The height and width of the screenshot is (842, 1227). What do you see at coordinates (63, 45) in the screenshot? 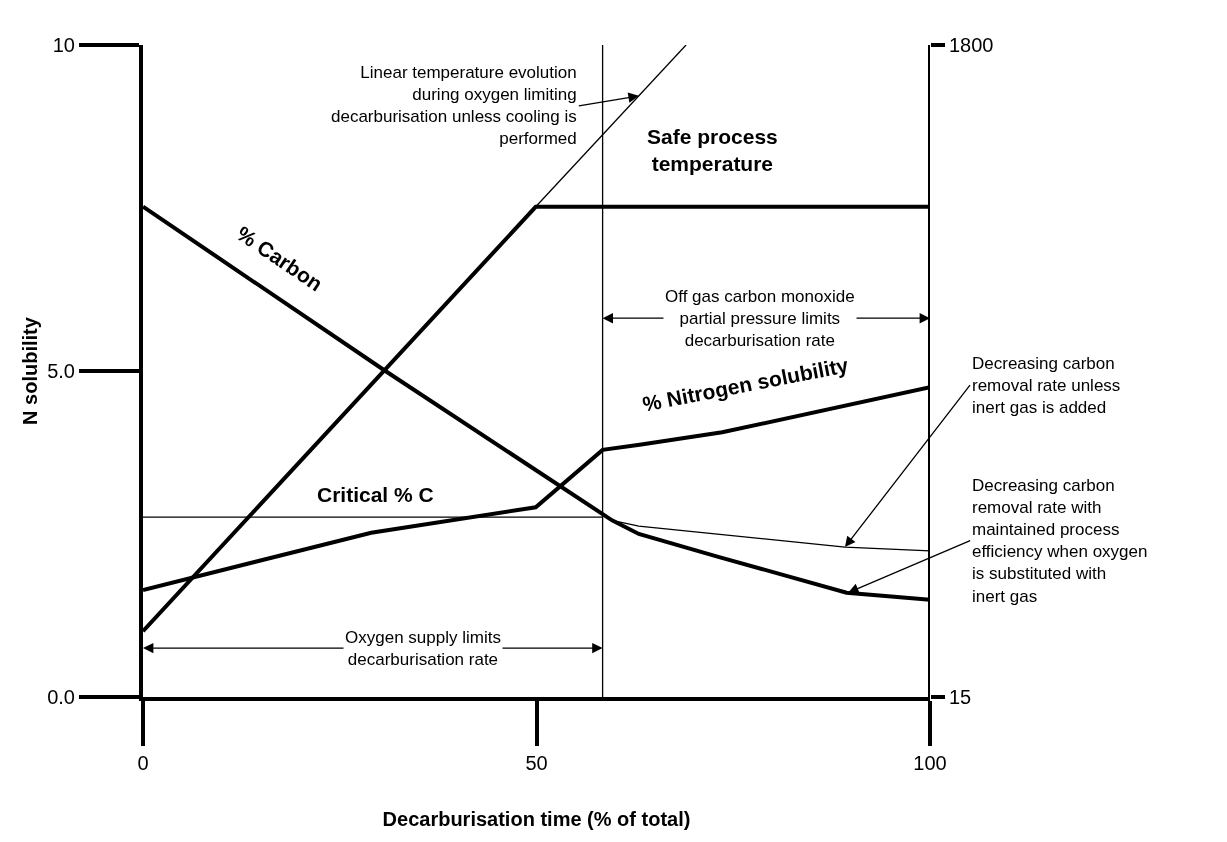
I see `y-tick-label: 10` at bounding box center [63, 45].